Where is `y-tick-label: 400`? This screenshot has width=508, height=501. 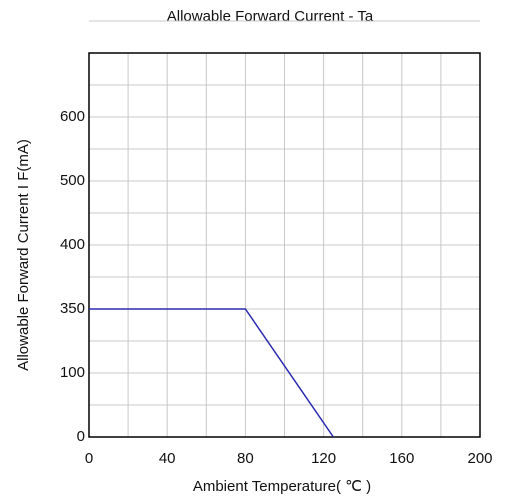
y-tick-label: 400 is located at coordinates (72, 244).